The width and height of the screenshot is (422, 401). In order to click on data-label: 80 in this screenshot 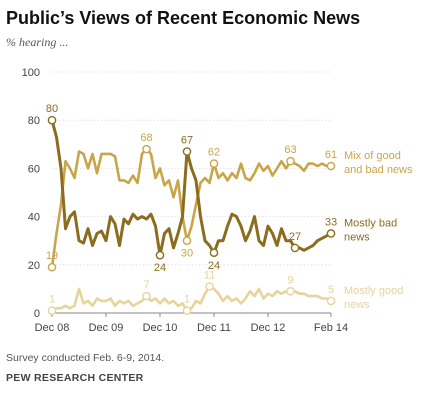, I will do `click(52, 109)`.